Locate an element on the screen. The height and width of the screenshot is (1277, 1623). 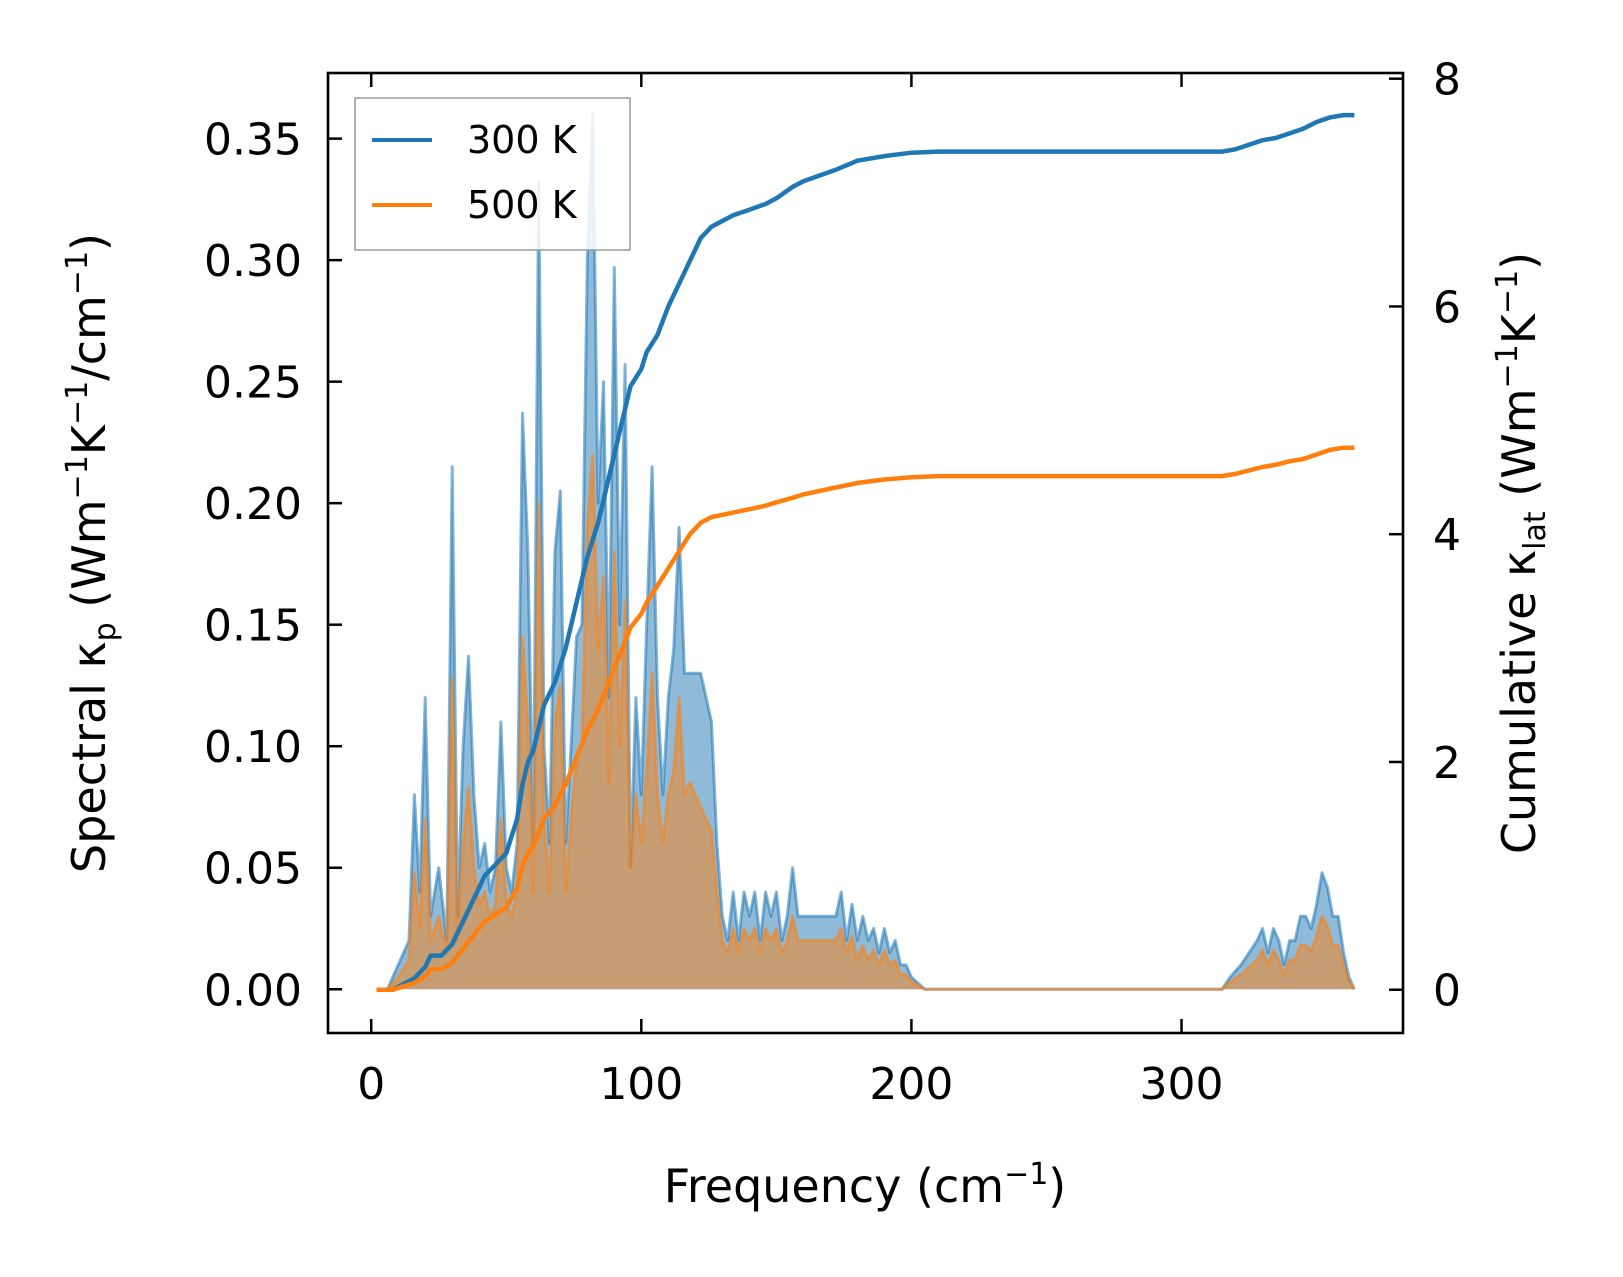
x-tick-label: 100 is located at coordinates (641, 1084).